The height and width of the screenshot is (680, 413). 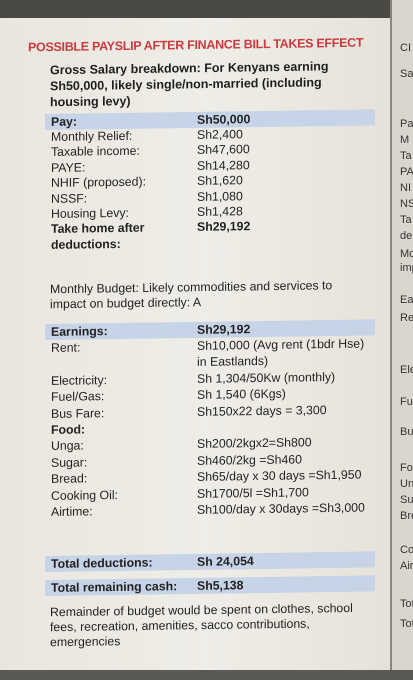 What do you see at coordinates (220, 585) in the screenshot?
I see `totals-value: Sh5,138` at bounding box center [220, 585].